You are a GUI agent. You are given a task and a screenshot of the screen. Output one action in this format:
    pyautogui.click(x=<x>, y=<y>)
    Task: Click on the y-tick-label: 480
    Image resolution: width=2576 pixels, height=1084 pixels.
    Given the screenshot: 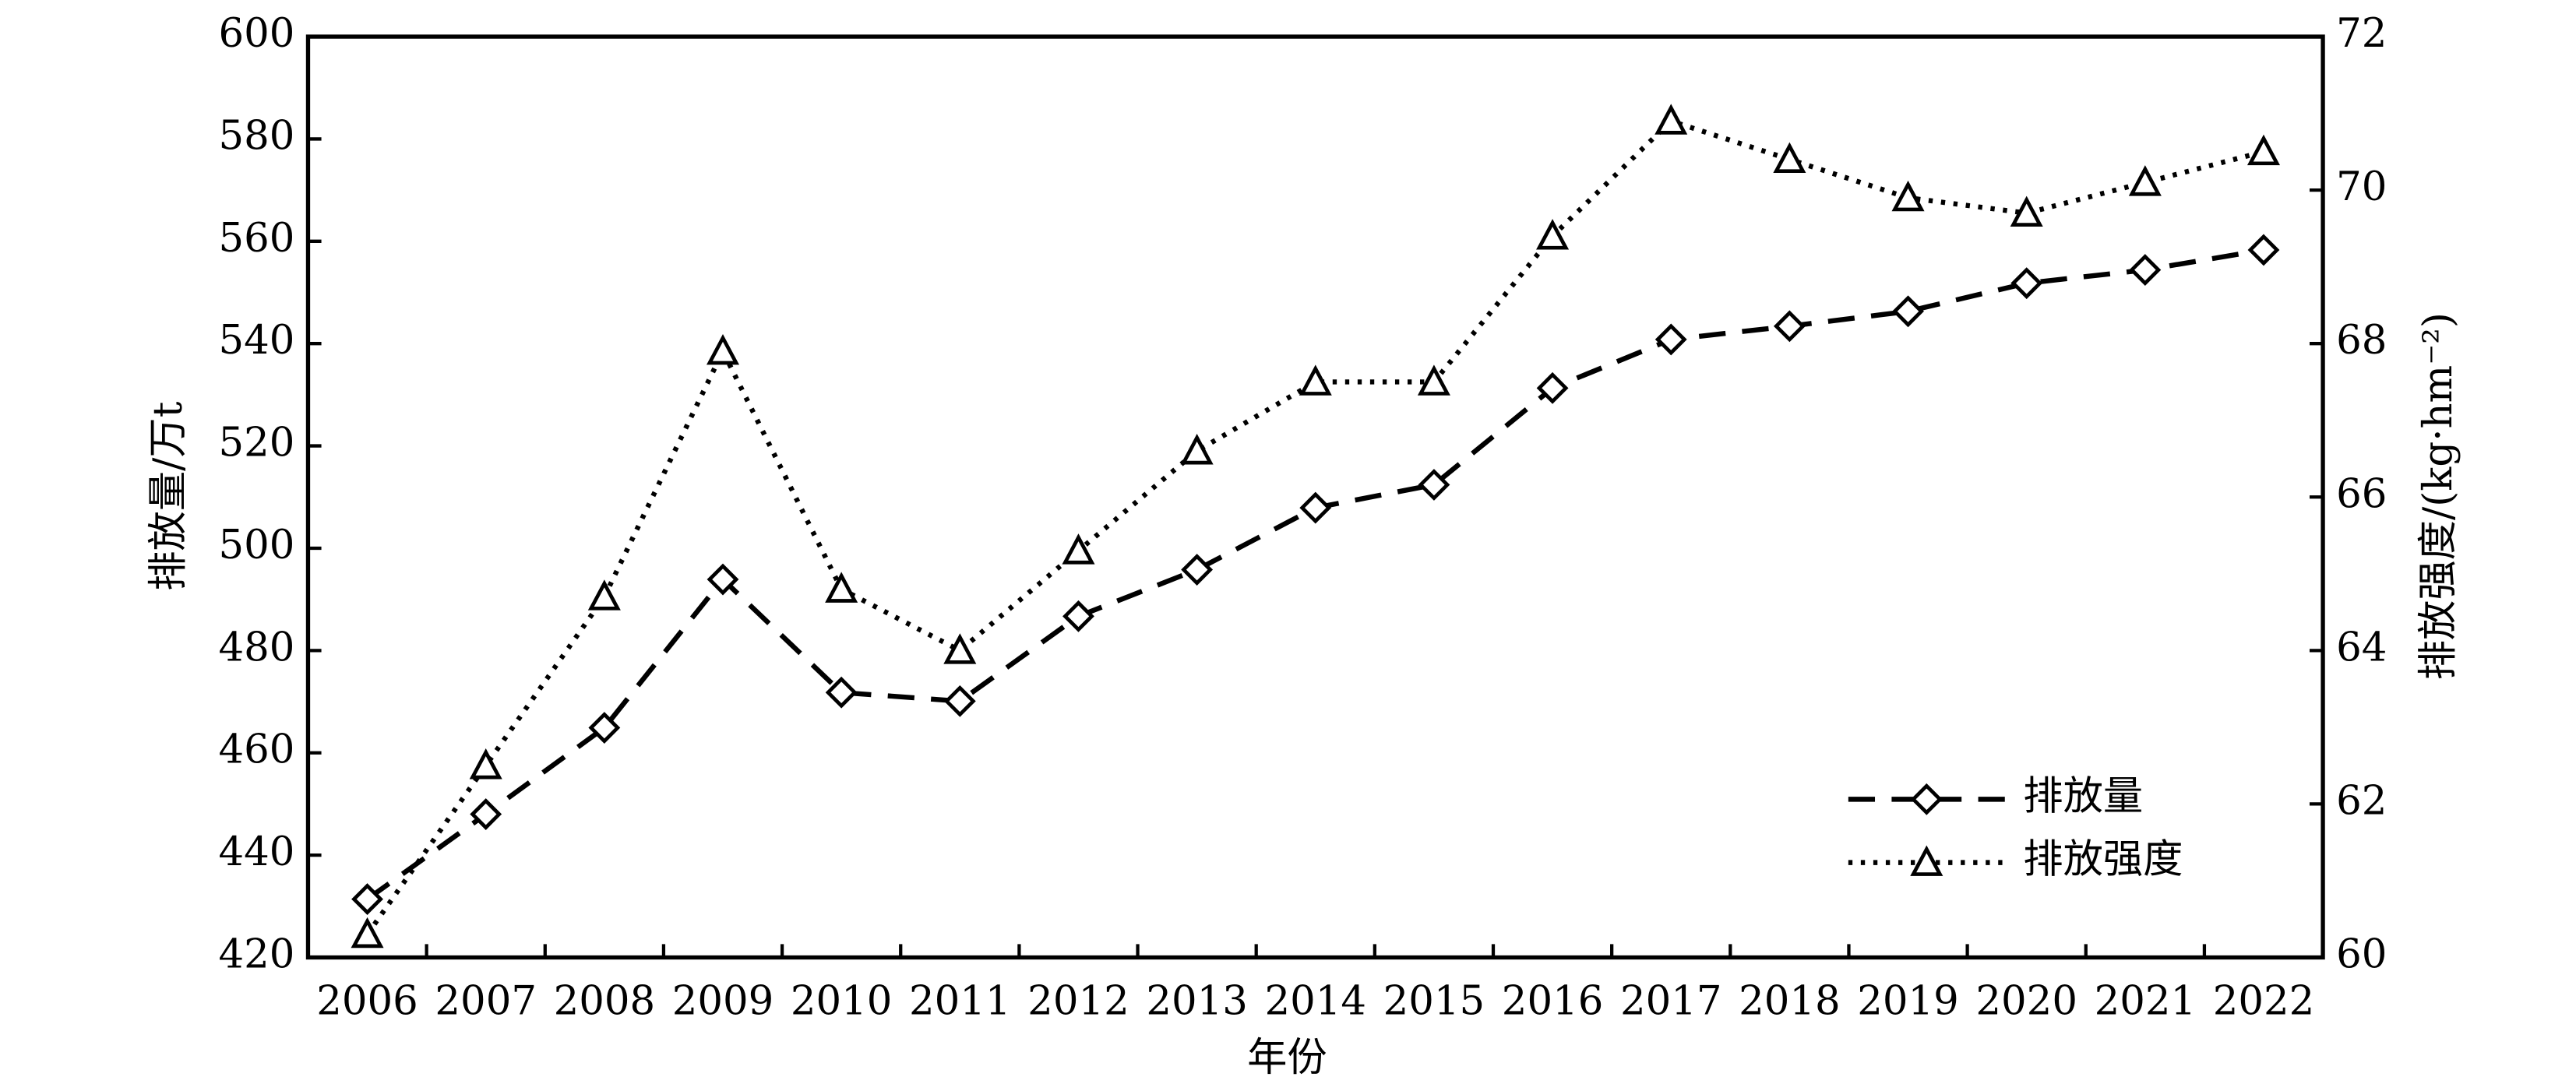 What is the action you would take?
    pyautogui.click(x=256, y=647)
    